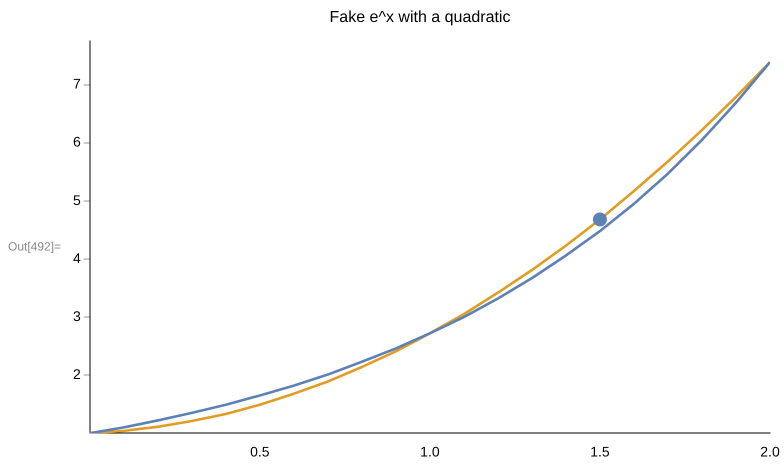  Describe the element at coordinates (420, 17) in the screenshot. I see `chart-title: Fake e^x with a quadratic` at that location.